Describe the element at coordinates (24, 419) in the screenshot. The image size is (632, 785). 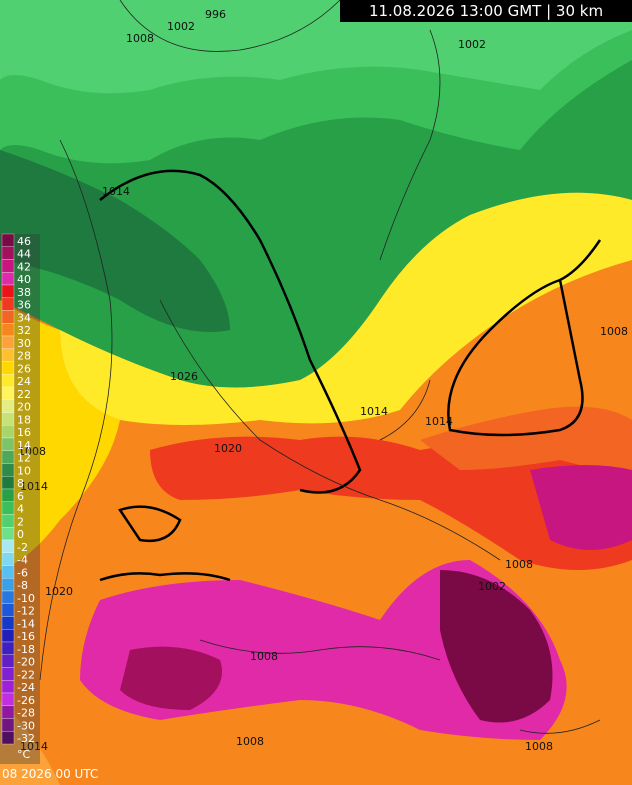
I see `legend-label: 18` at that location.